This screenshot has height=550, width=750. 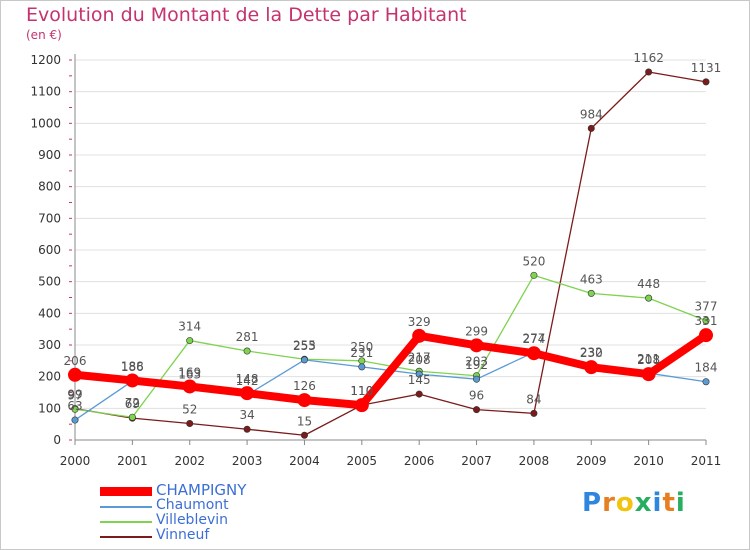 What do you see at coordinates (189, 372) in the screenshot?
I see `data-label-champigny: 169` at bounding box center [189, 372].